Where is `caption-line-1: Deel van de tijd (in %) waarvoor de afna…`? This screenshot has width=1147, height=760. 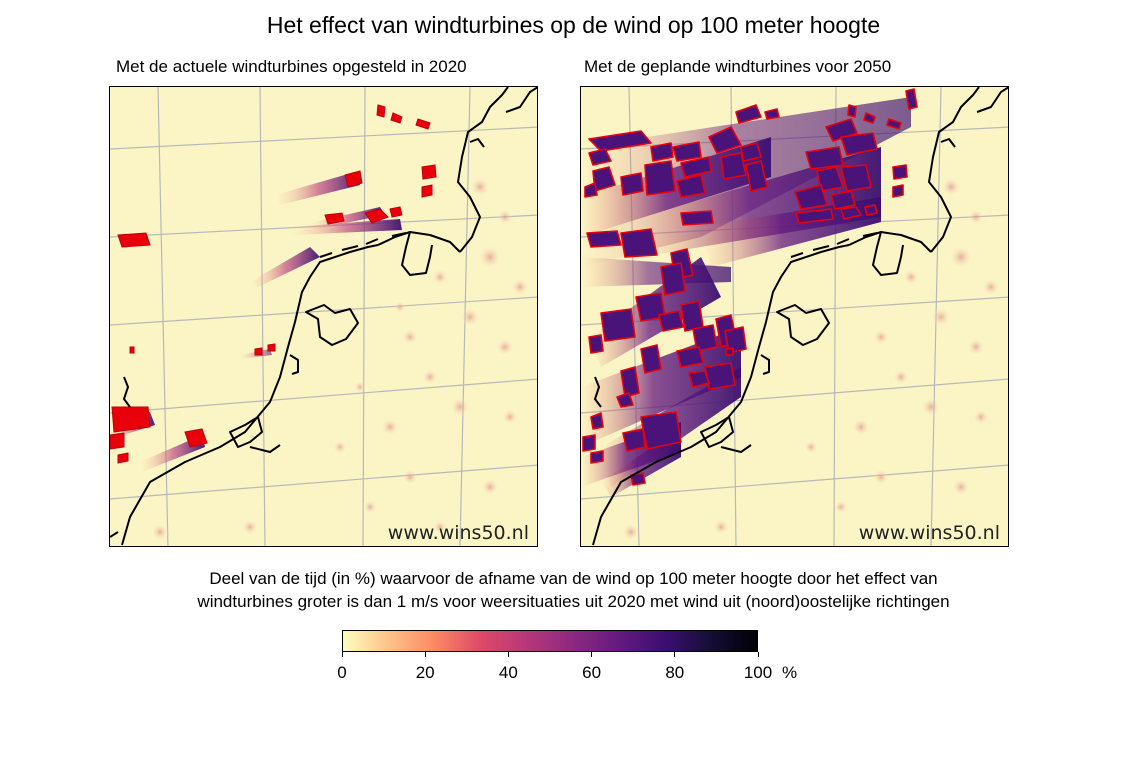 caption-line-1: Deel van de tijd (in %) waarvoor de afna… is located at coordinates (573, 578).